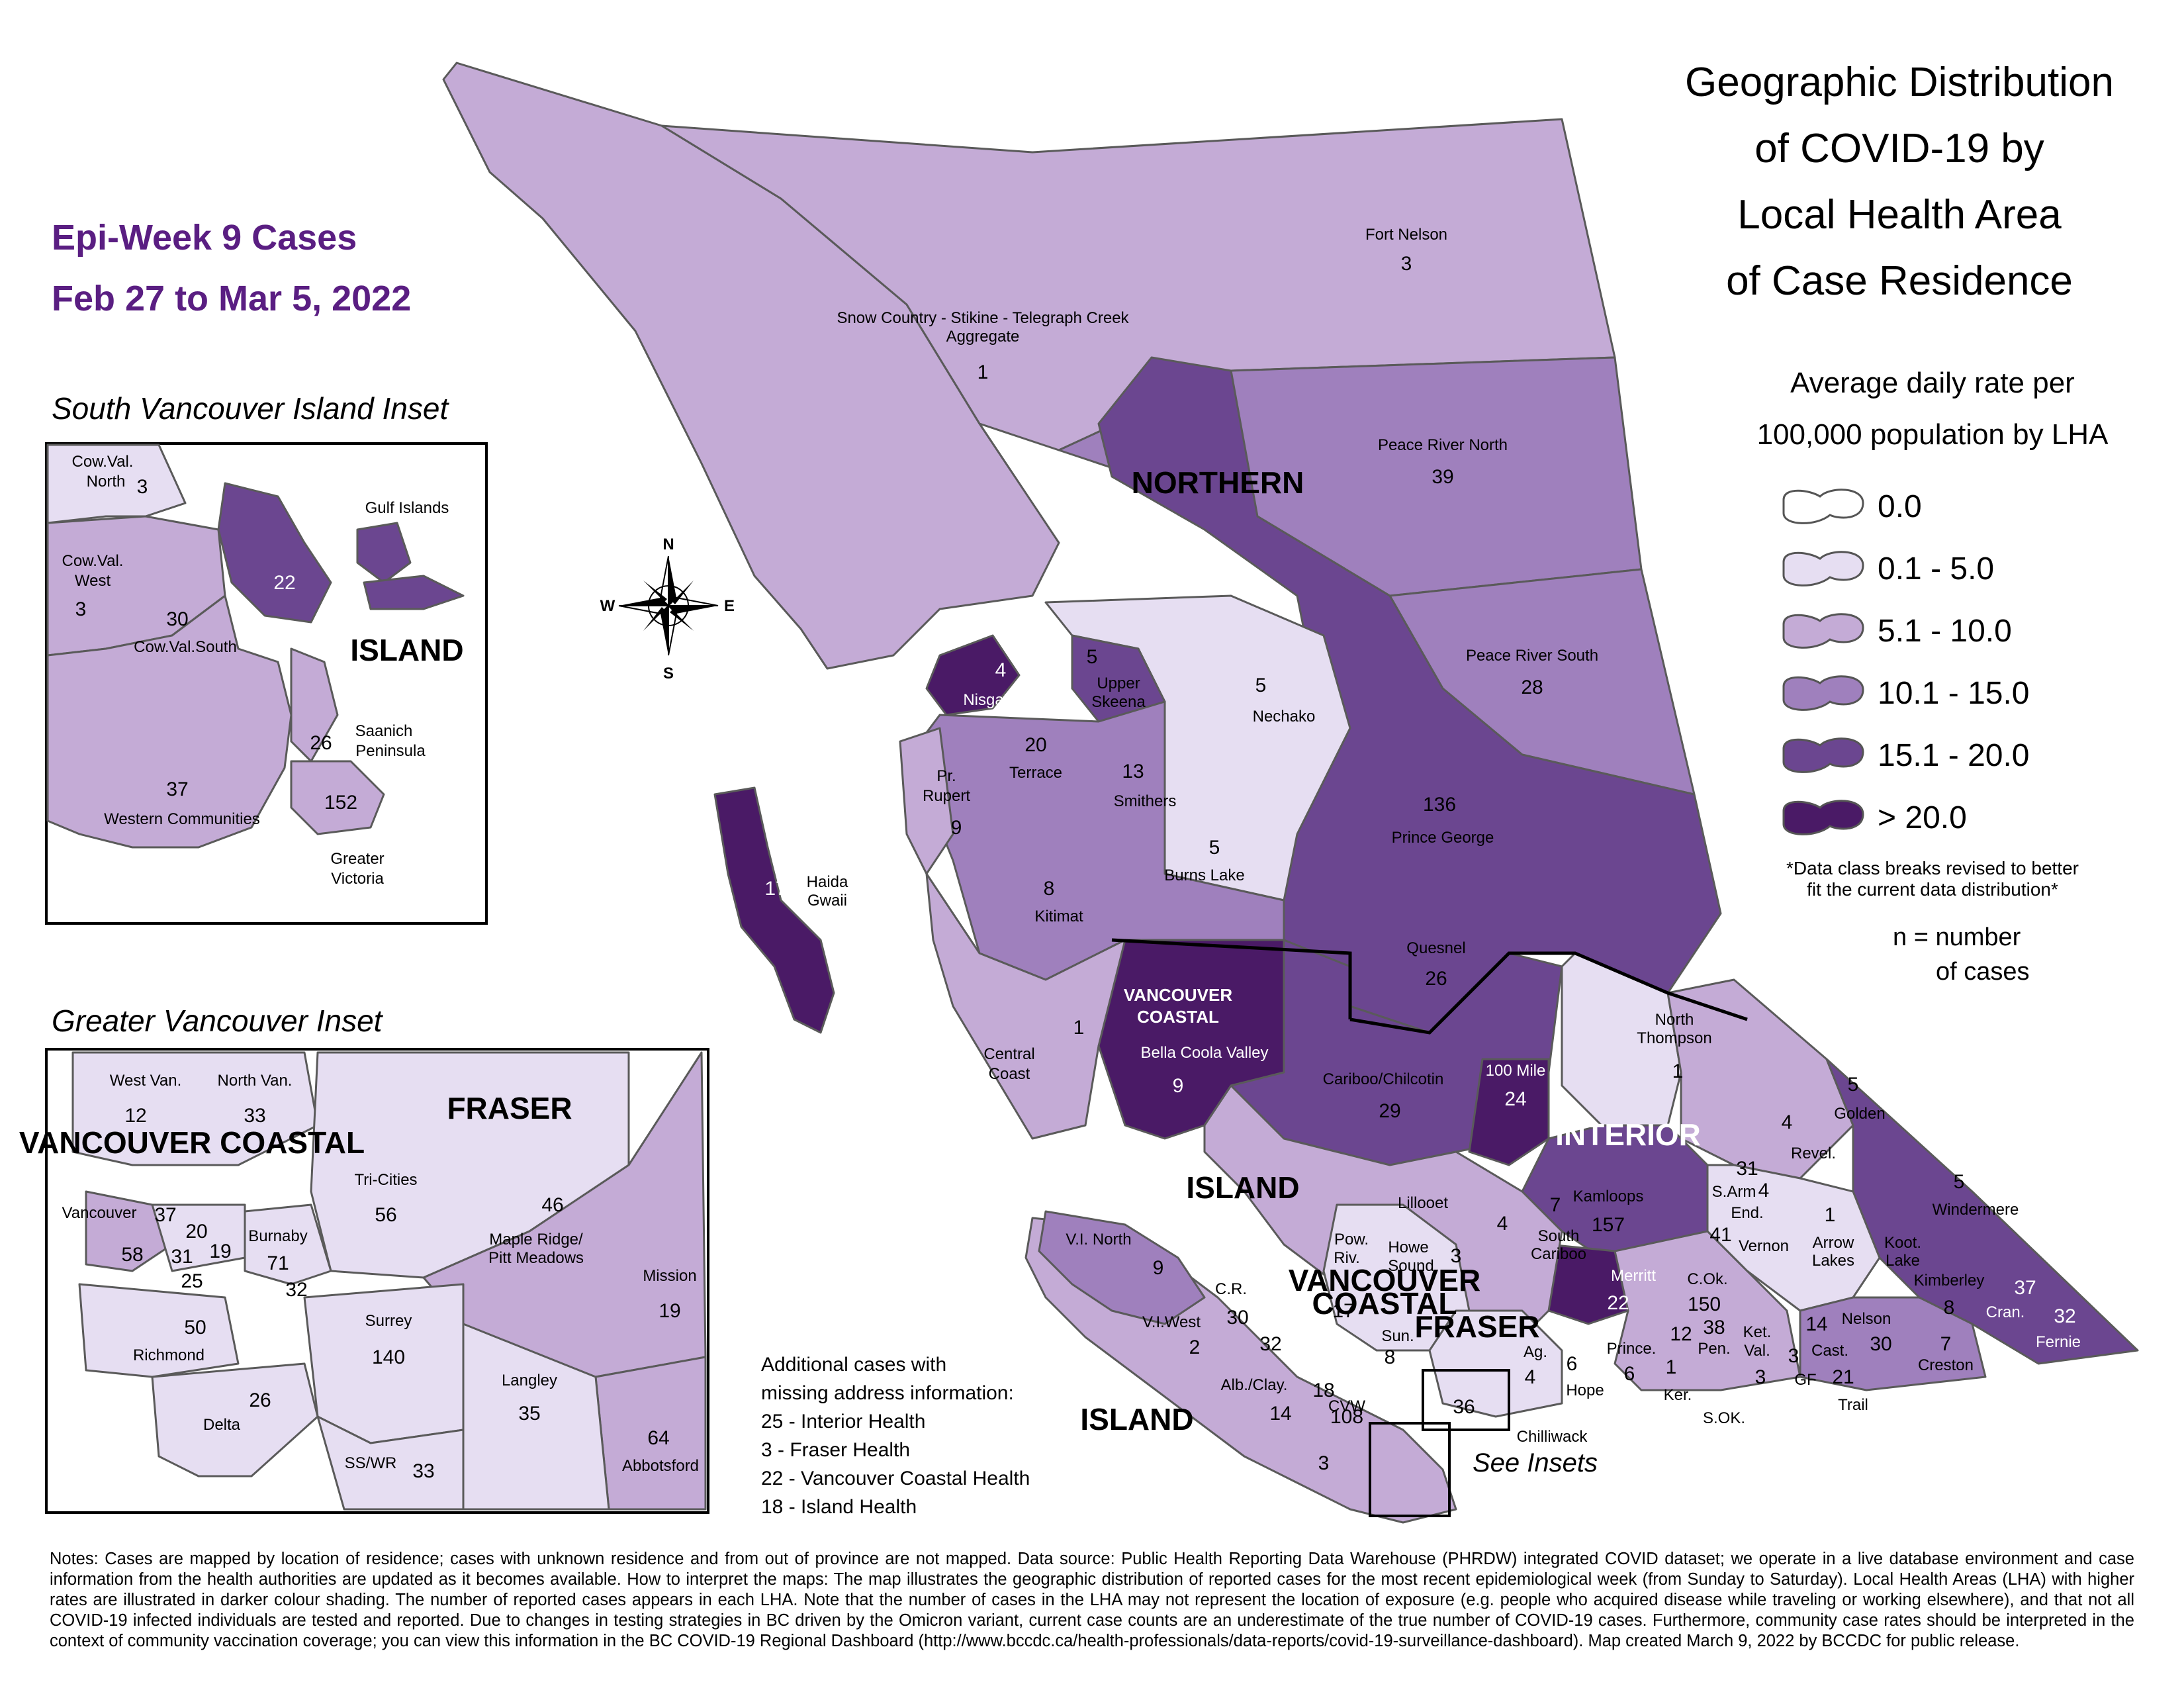 The width and height of the screenshot is (2184, 1688). I want to click on compass-rose: N S E W, so click(667, 609).